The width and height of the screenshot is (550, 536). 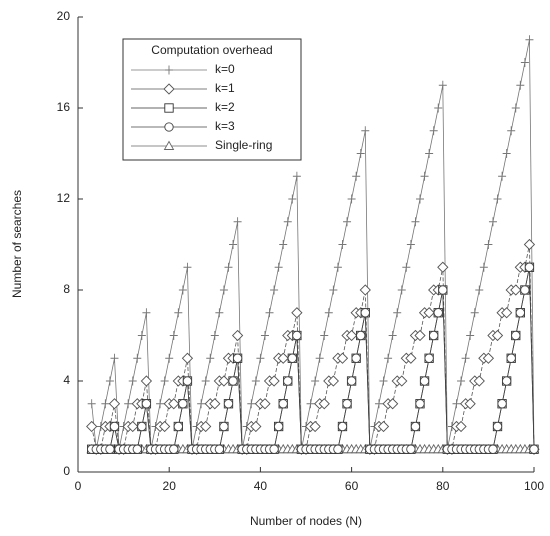 What do you see at coordinates (66, 471) in the screenshot?
I see `y-tick-label: 0` at bounding box center [66, 471].